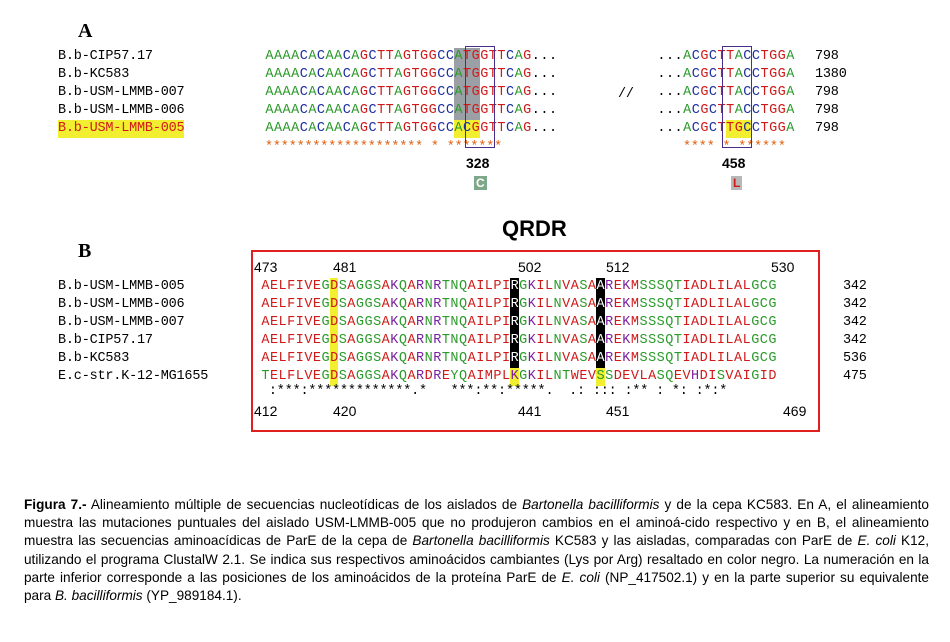 This screenshot has width=950, height=642. I want to click on caption-italic-4: E. coli, so click(580, 577).